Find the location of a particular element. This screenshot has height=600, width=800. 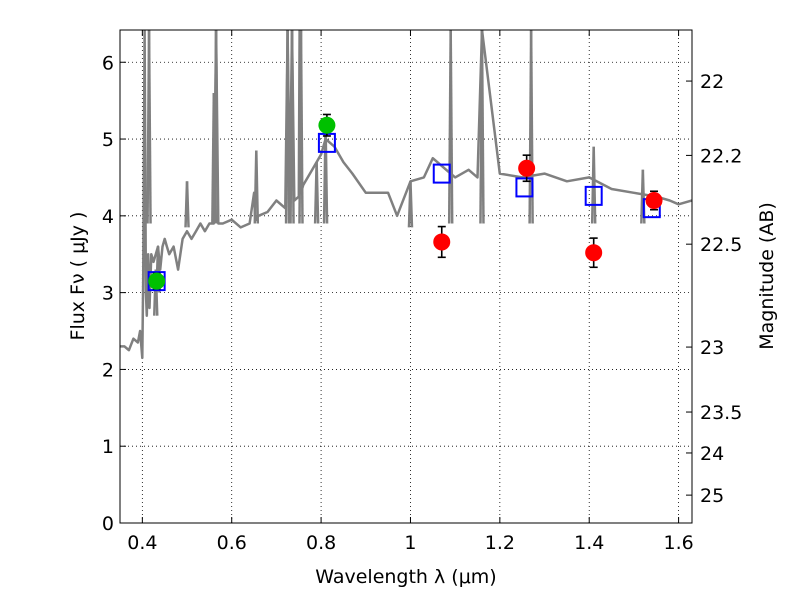

x-tick-label: 0.4 is located at coordinates (142, 543).